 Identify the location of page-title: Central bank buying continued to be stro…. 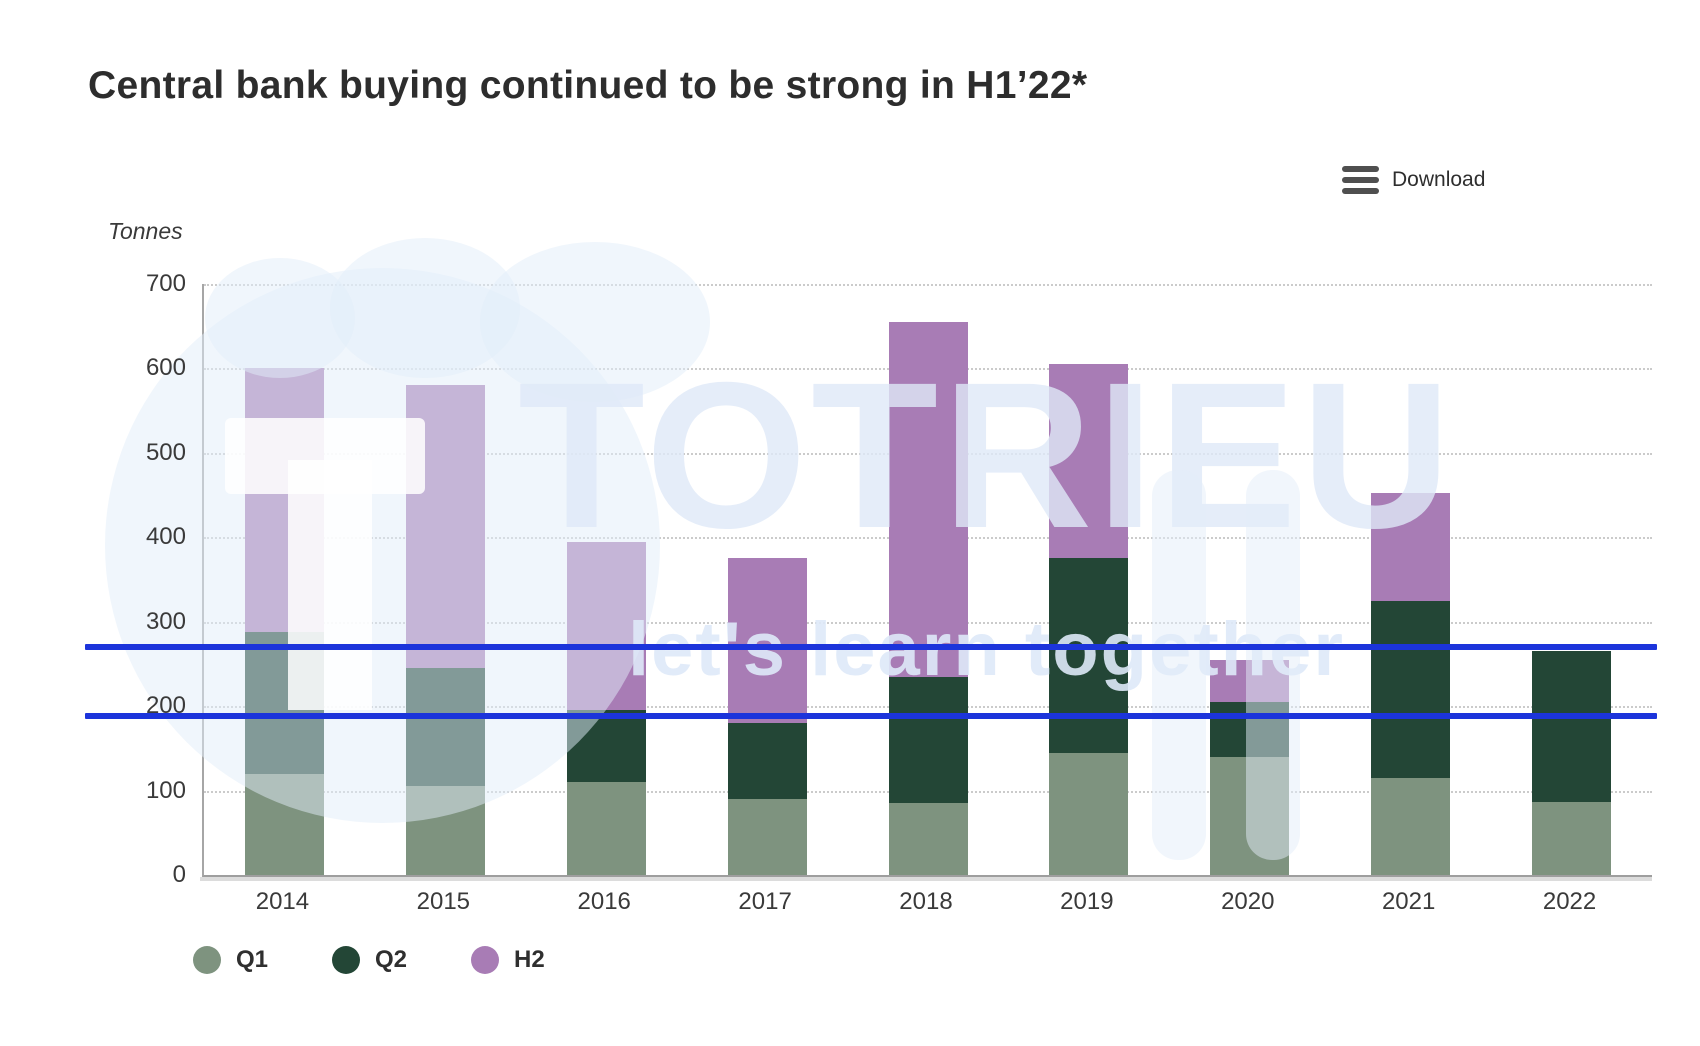
(588, 85).